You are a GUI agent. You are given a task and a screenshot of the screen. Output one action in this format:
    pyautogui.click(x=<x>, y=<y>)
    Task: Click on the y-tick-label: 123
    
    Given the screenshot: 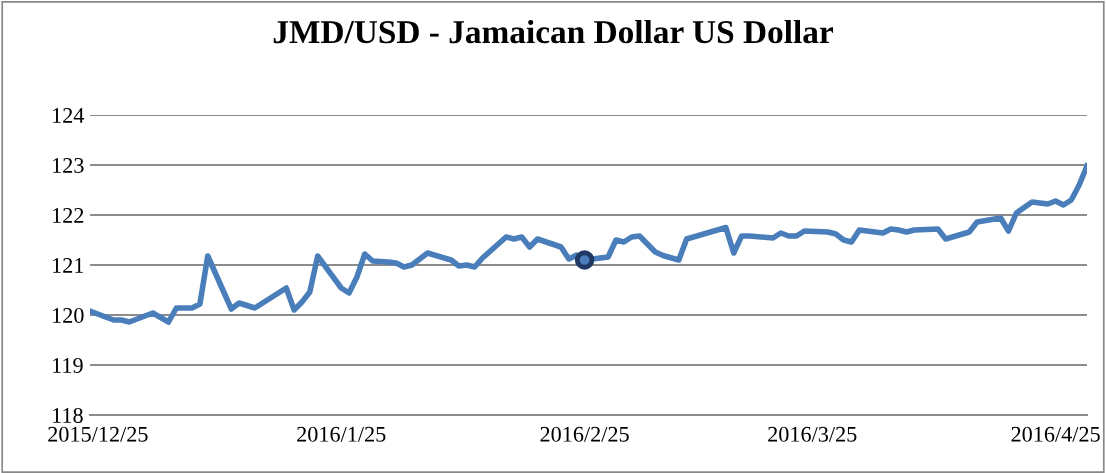 What is the action you would take?
    pyautogui.click(x=68, y=165)
    